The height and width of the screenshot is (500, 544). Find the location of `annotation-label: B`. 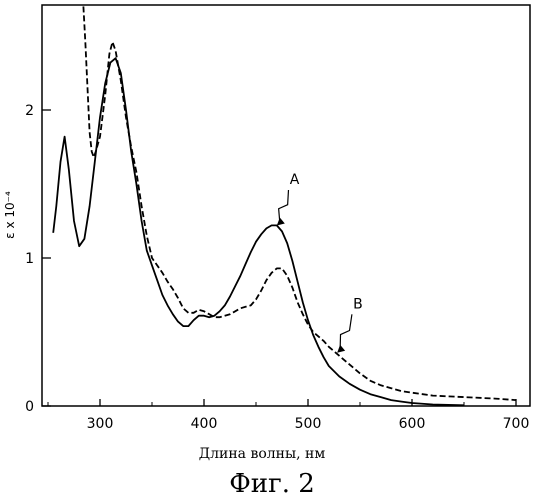

annotation-label: B is located at coordinates (358, 304).